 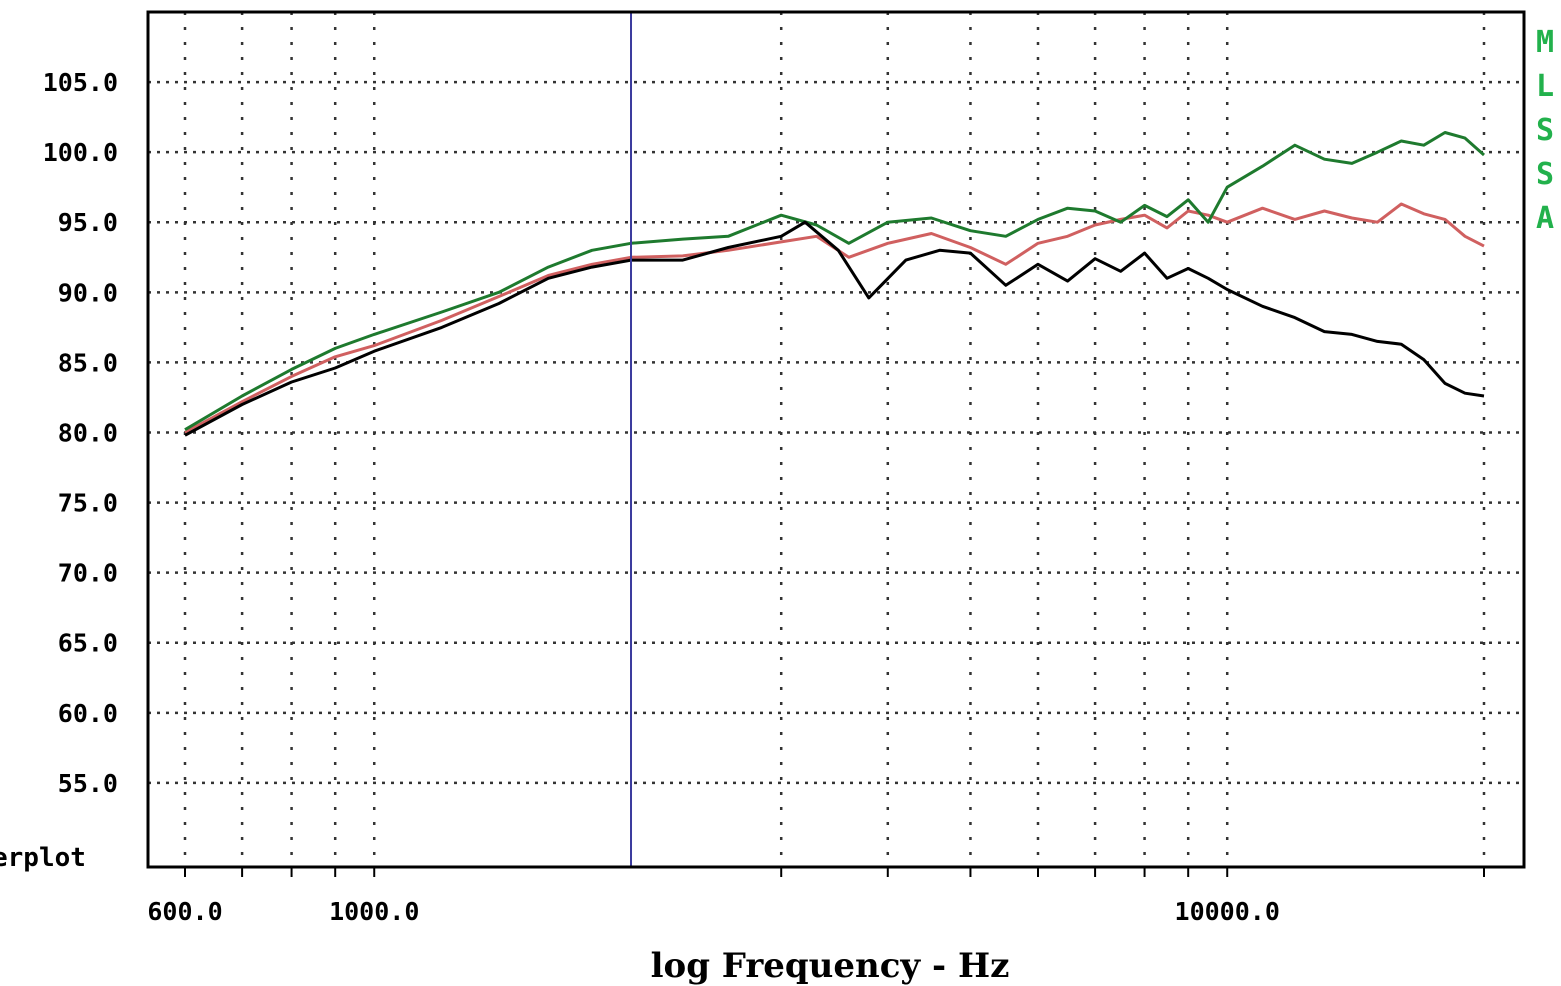 I want to click on x-tick-label: 1000.0, so click(x=374, y=911).